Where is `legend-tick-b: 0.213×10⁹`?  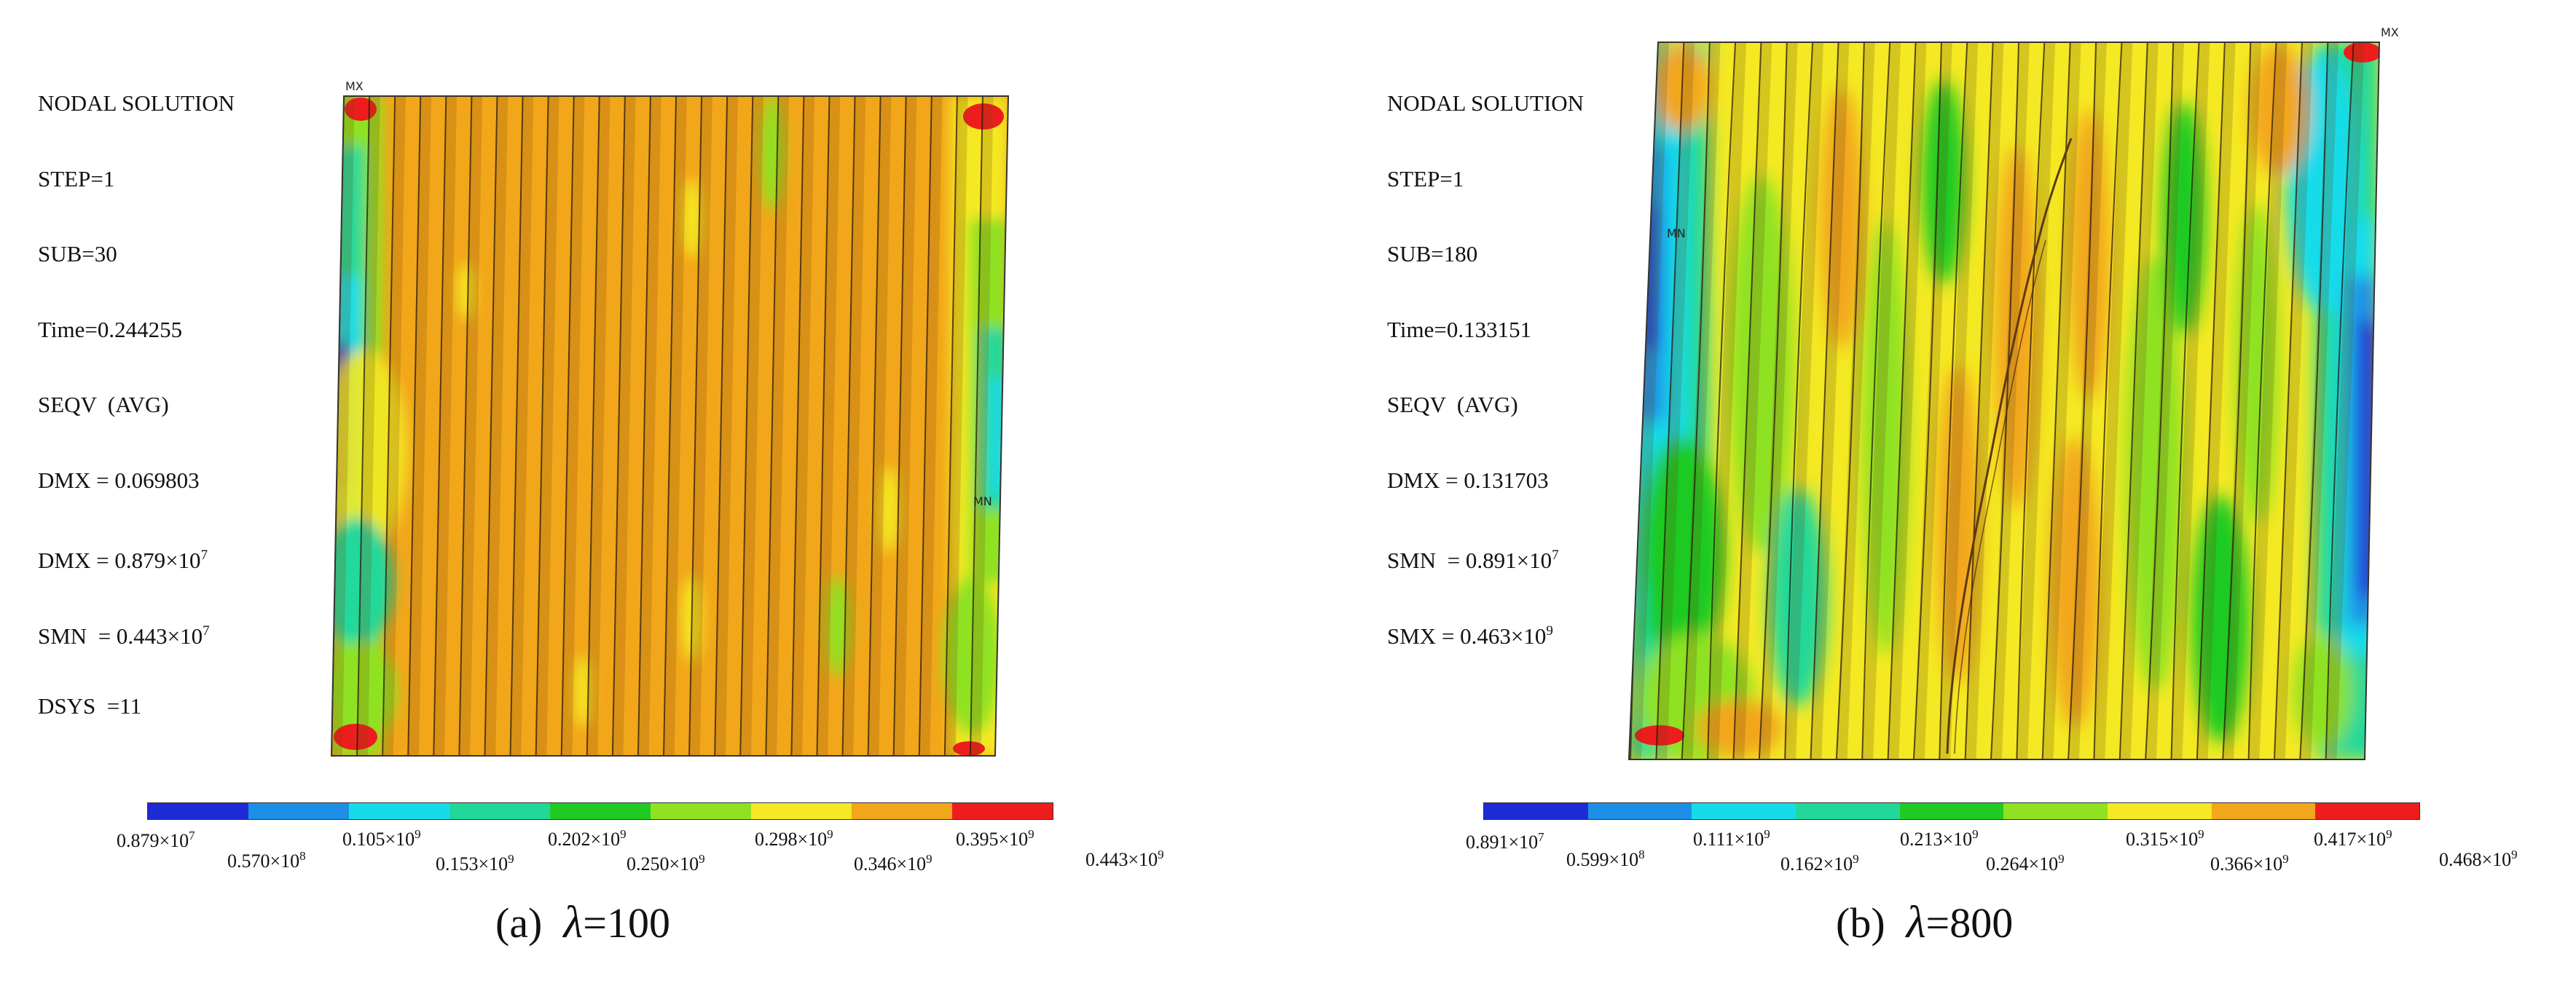 legend-tick-b: 0.213×10⁹ is located at coordinates (1939, 838).